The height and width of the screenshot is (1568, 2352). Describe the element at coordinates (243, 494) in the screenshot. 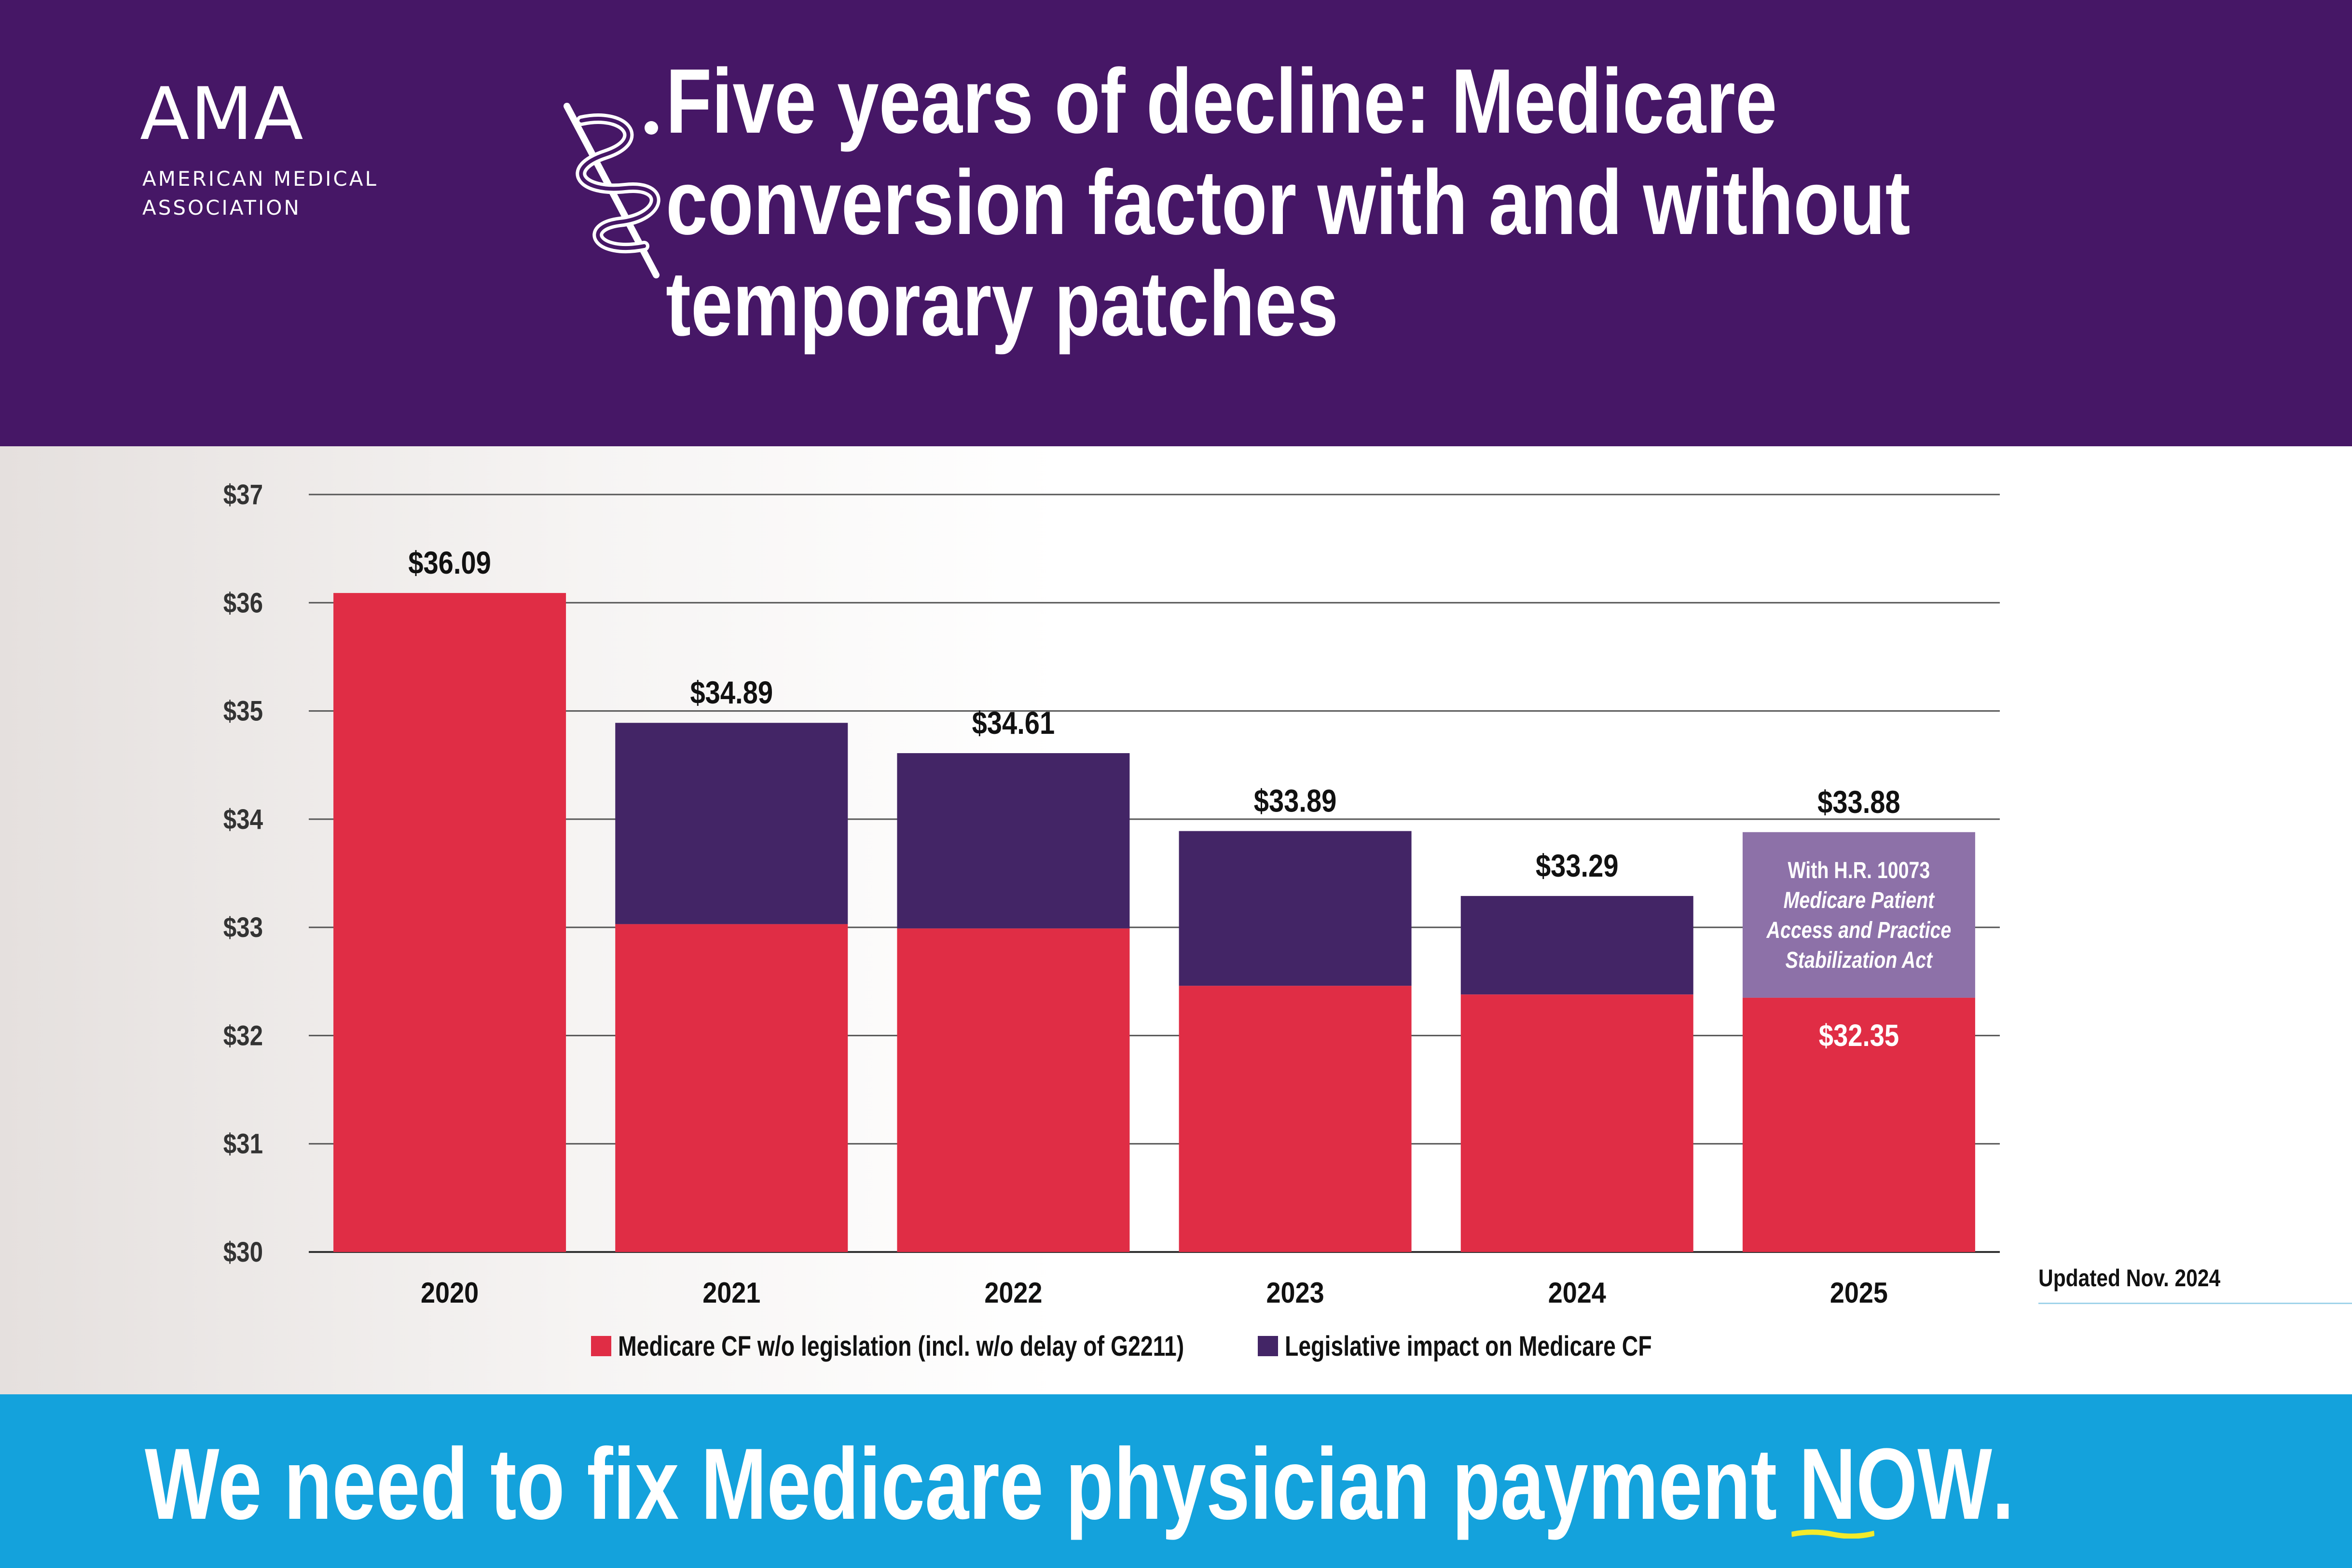

I see `y-tick-label-7: $37` at that location.